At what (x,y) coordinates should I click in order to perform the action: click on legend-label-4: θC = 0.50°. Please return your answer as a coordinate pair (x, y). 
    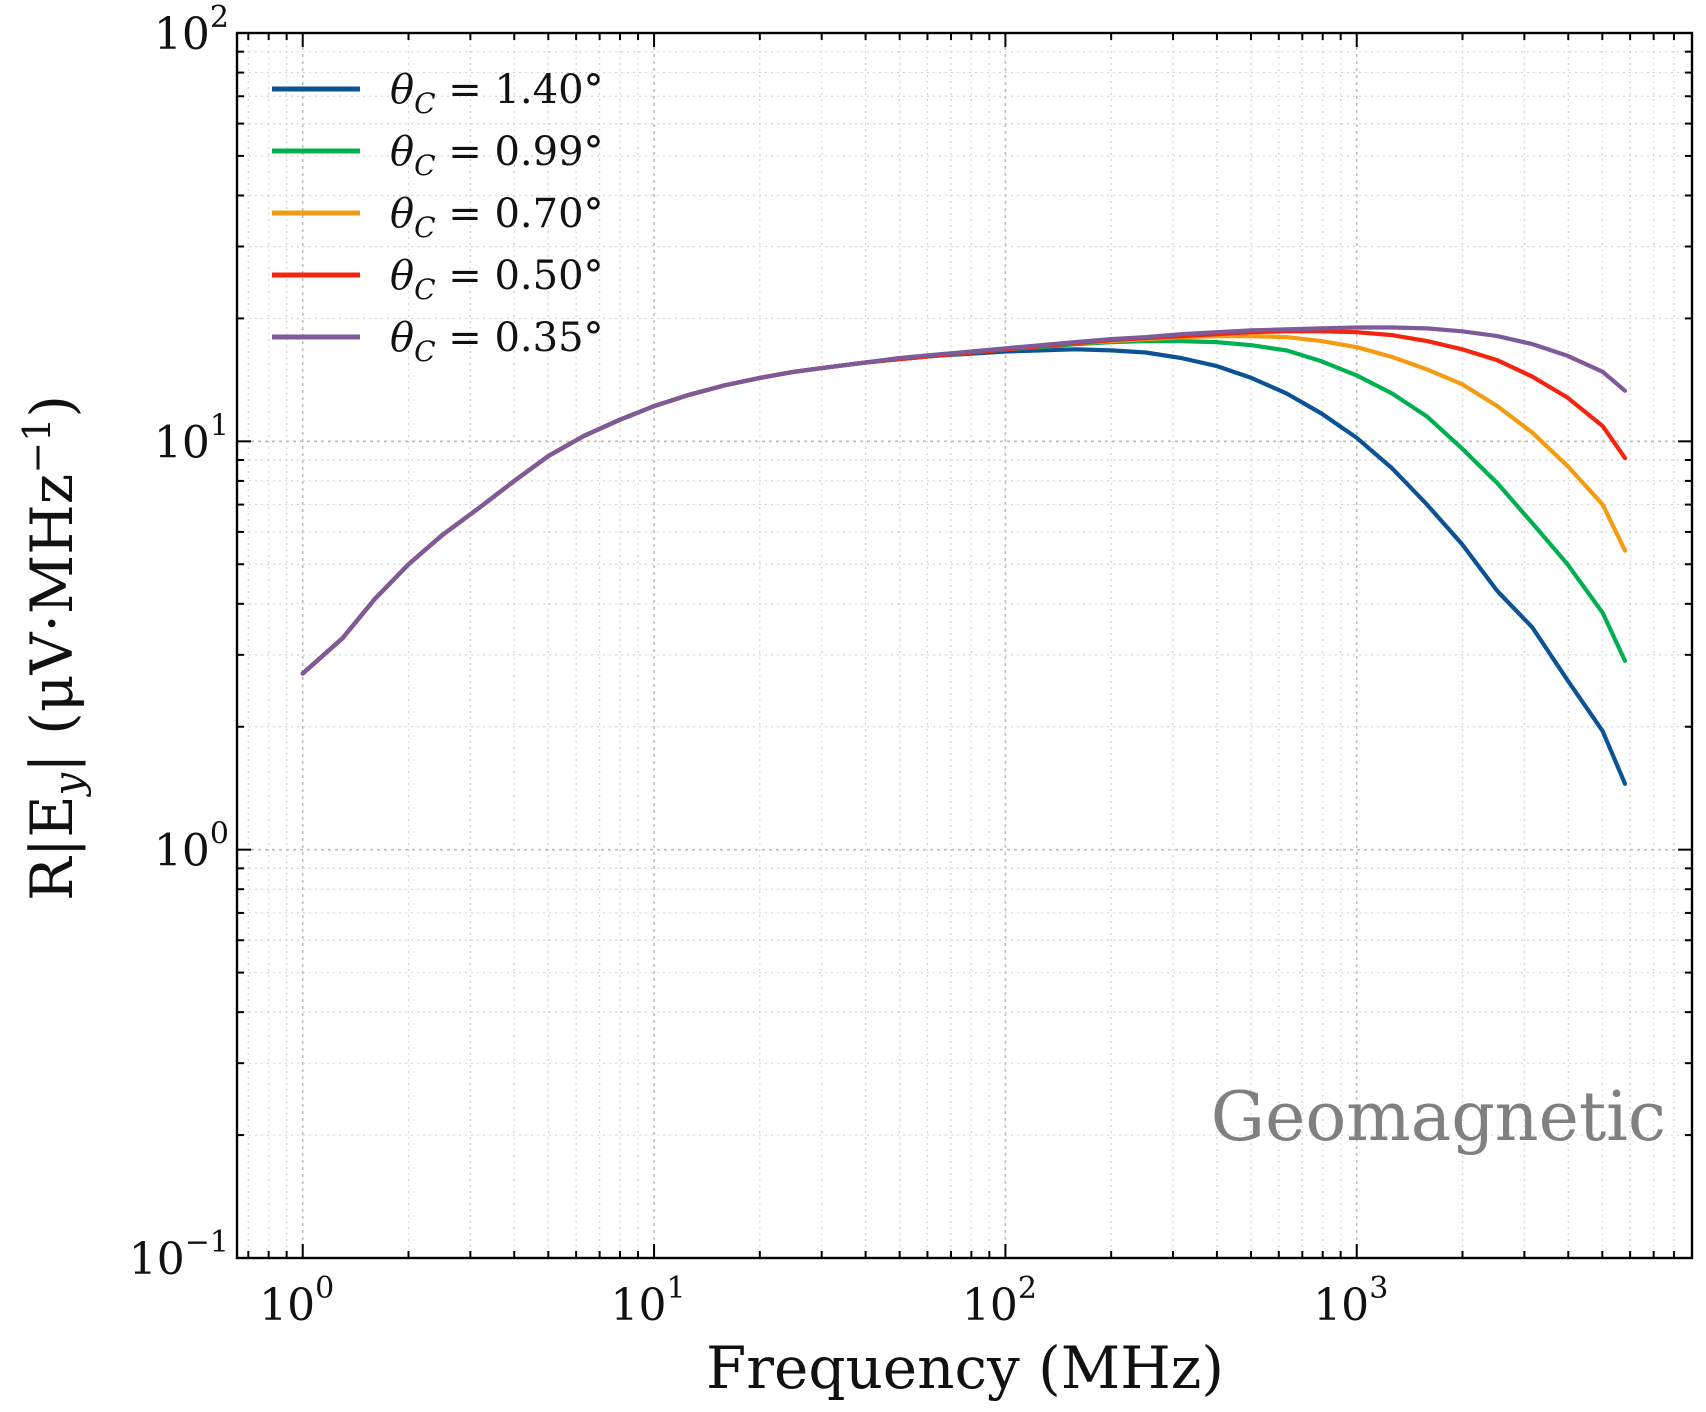
    Looking at the image, I should click on (497, 279).